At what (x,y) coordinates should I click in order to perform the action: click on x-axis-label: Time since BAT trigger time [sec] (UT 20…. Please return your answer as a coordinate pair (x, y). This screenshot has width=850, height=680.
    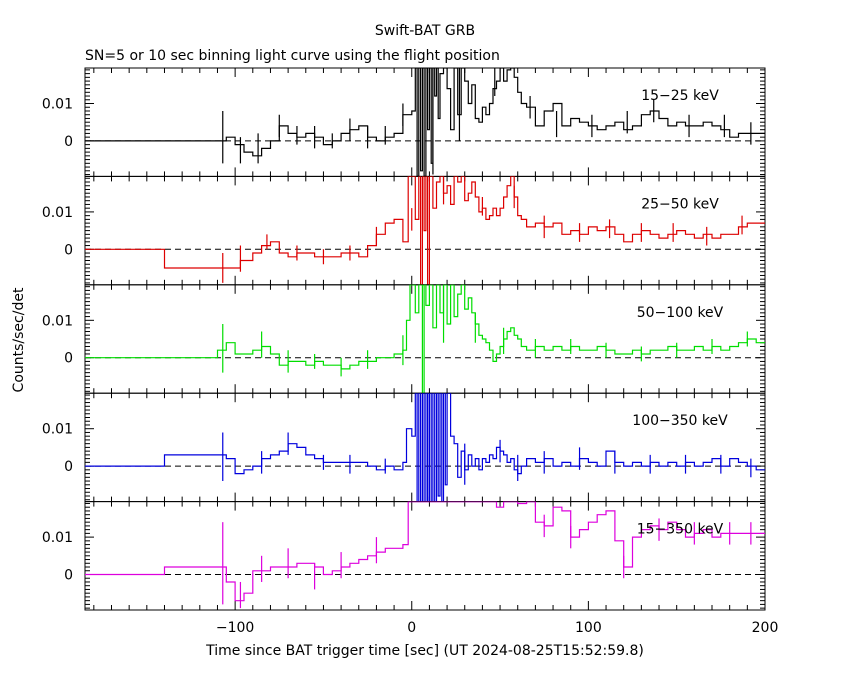
    Looking at the image, I should click on (424, 651).